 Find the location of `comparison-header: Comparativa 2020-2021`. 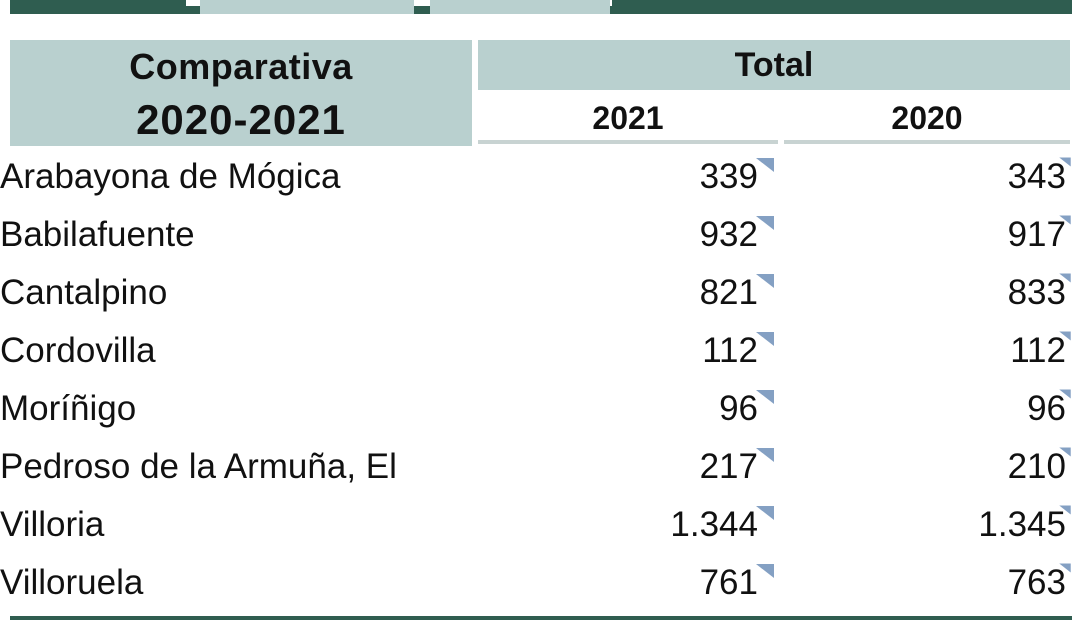

comparison-header: Comparativa 2020-2021 is located at coordinates (241, 93).